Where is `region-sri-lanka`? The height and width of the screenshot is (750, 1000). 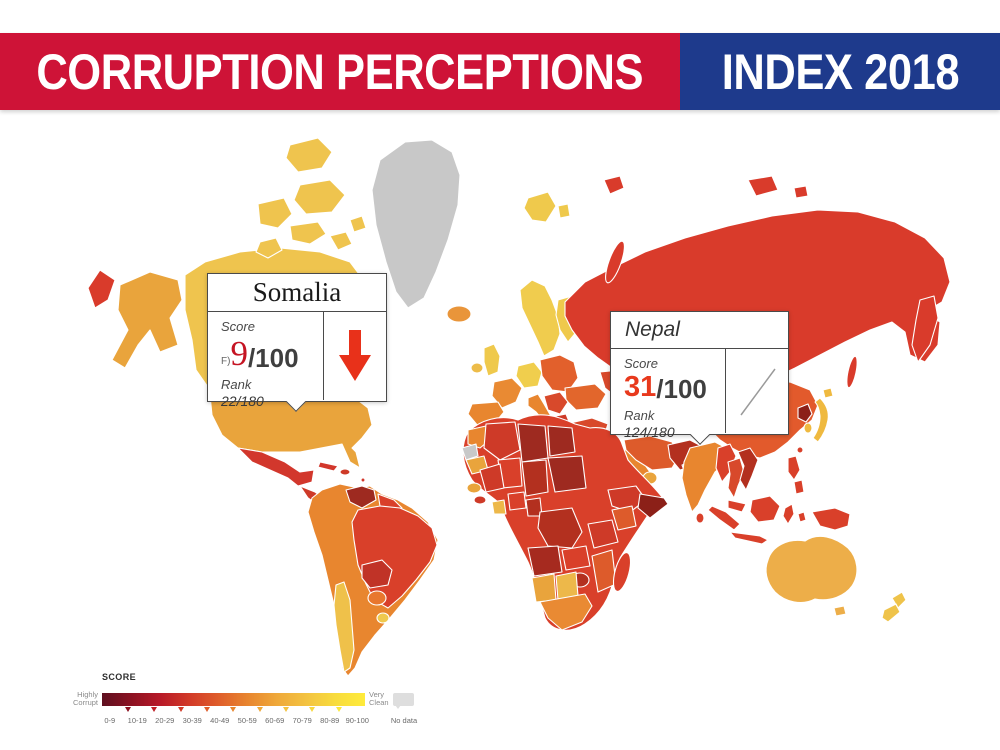 region-sri-lanka is located at coordinates (700, 518).